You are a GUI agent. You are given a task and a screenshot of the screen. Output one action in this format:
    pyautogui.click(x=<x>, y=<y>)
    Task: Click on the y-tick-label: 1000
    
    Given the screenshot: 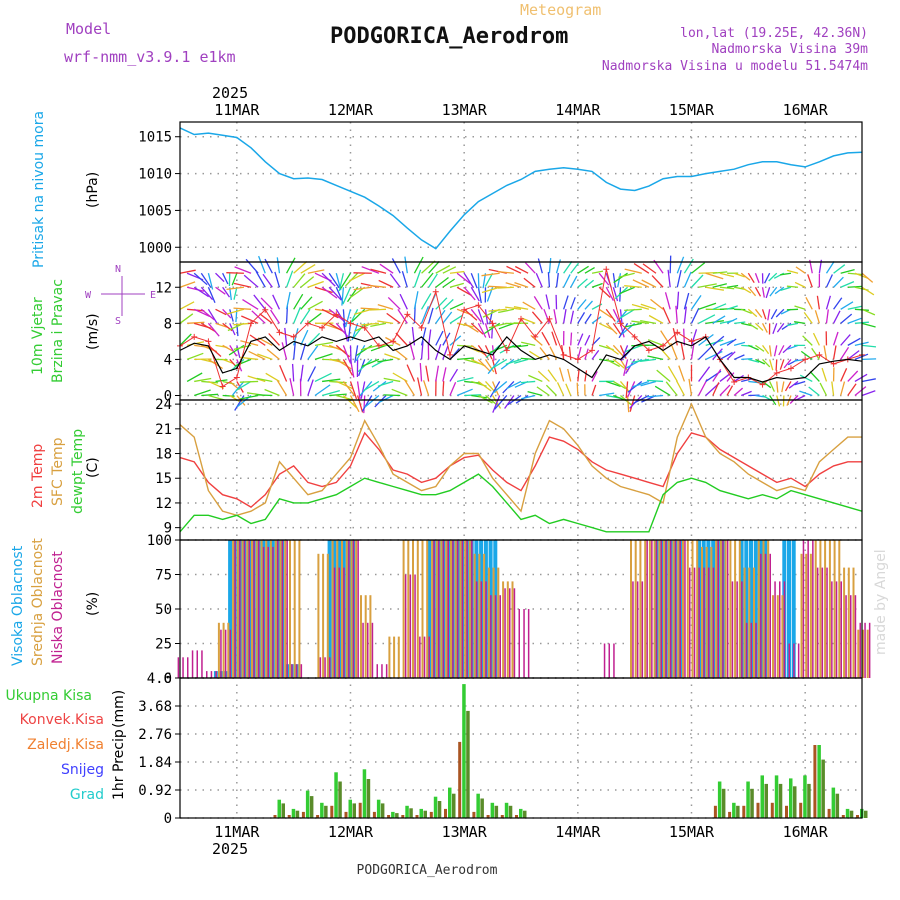 What is the action you would take?
    pyautogui.click(x=155, y=248)
    